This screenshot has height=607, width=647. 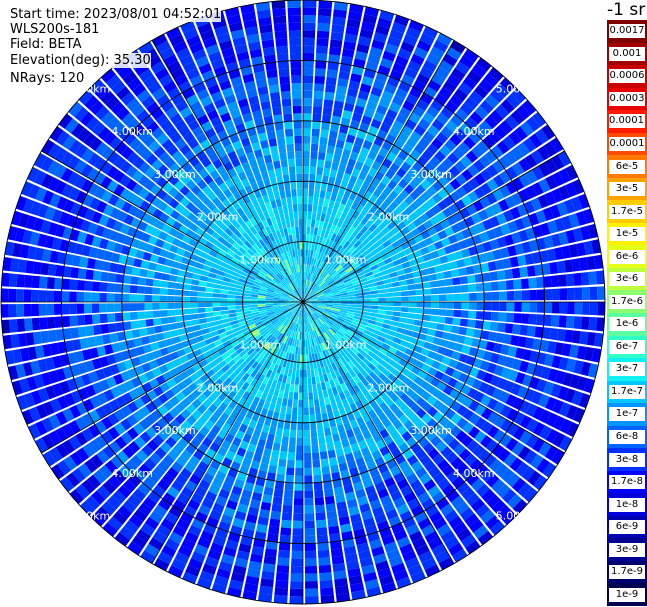 What do you see at coordinates (175, 174) in the screenshot?
I see `range-ring-label: 3.00km` at bounding box center [175, 174].